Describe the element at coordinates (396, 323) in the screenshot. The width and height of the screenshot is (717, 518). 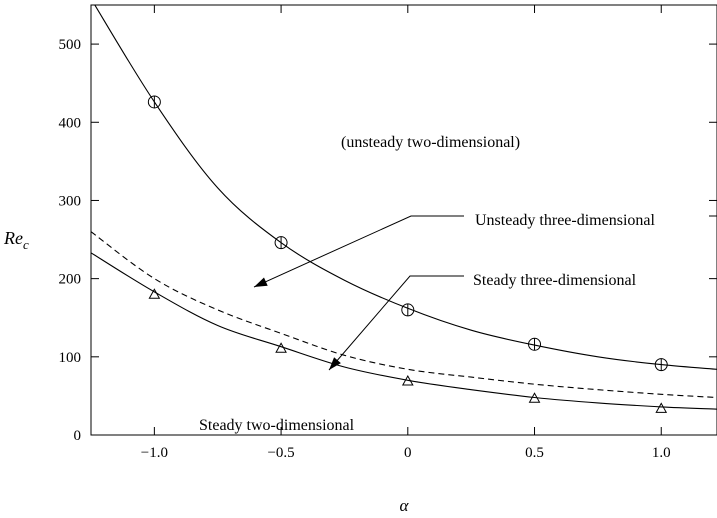
I see `arrow-steady-three-dimensional` at that location.